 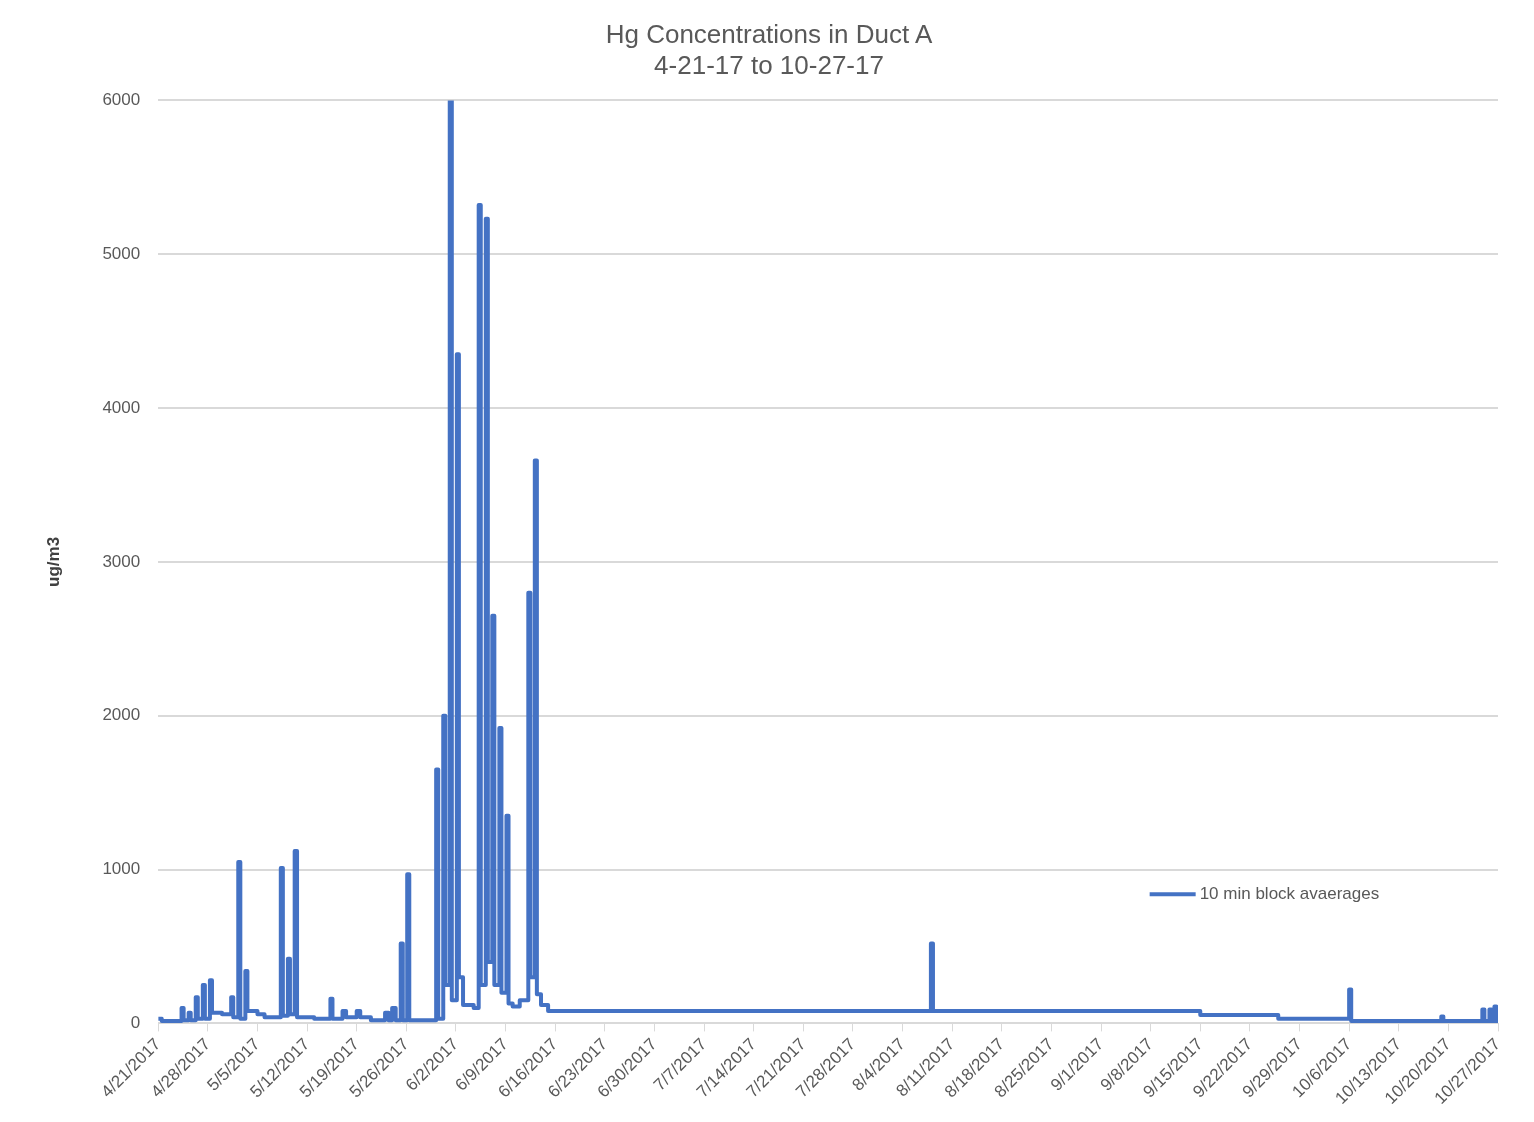 What do you see at coordinates (769, 33) in the screenshot?
I see `chart-title: Hg Concentrations in Duct A` at bounding box center [769, 33].